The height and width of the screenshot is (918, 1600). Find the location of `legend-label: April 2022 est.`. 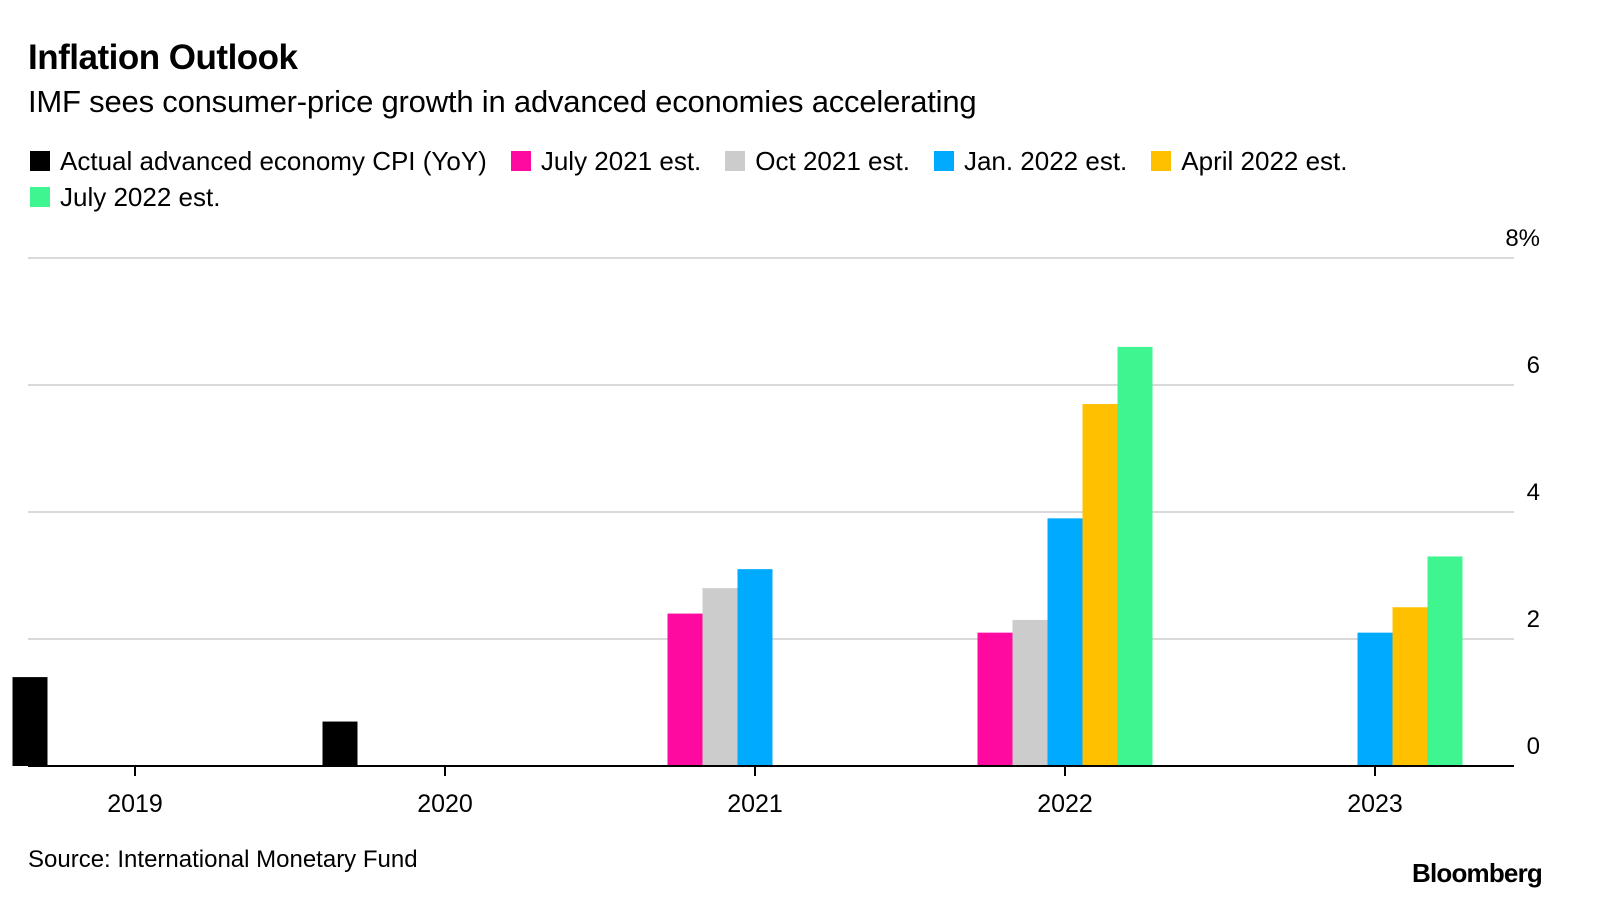

legend-label: April 2022 est. is located at coordinates (1264, 160).